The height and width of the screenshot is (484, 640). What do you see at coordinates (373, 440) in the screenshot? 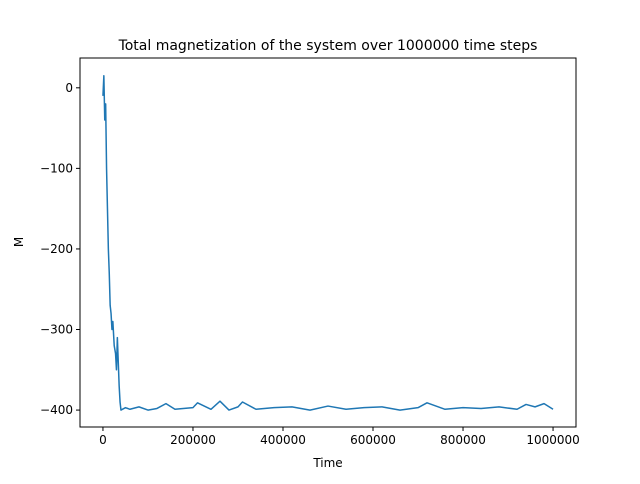
I see `x-tick-label: 600000` at bounding box center [373, 440].